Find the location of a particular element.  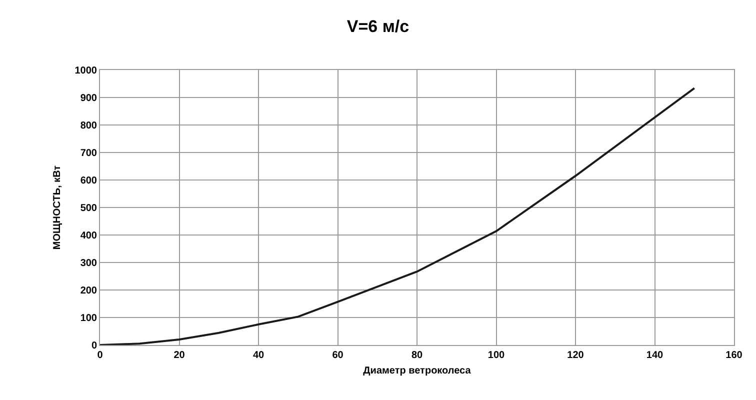

x-tick-label: 140 is located at coordinates (655, 355).